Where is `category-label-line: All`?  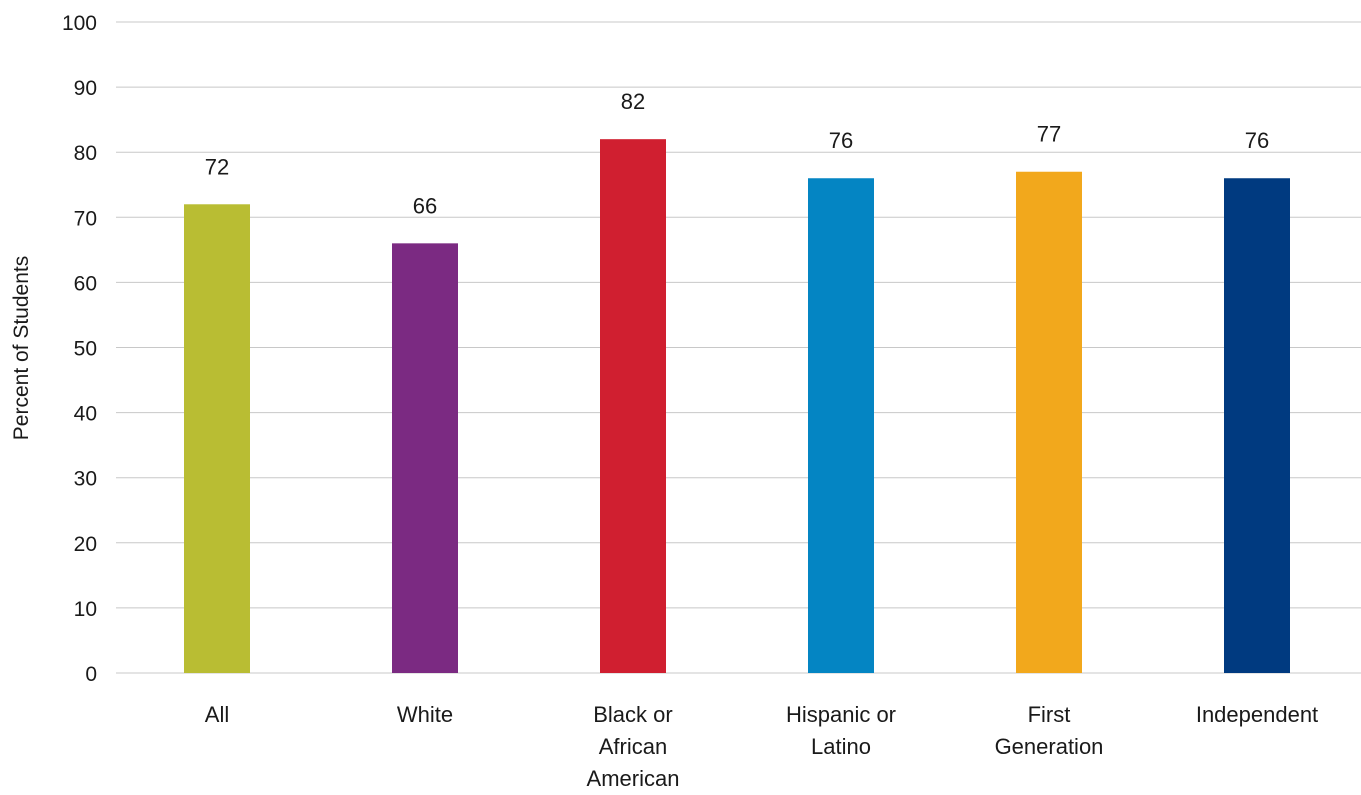 category-label-line: All is located at coordinates (217, 714).